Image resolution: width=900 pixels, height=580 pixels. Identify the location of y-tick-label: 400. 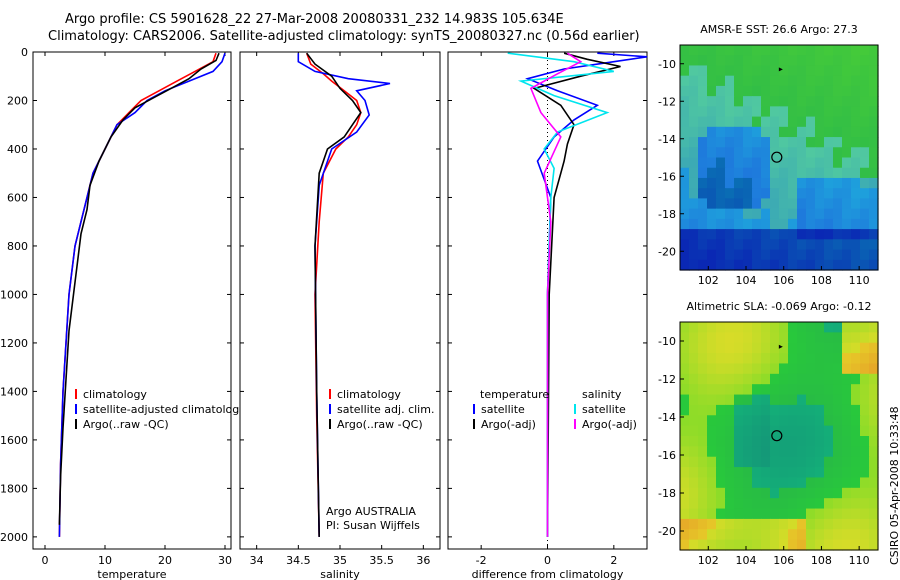
(17, 149).